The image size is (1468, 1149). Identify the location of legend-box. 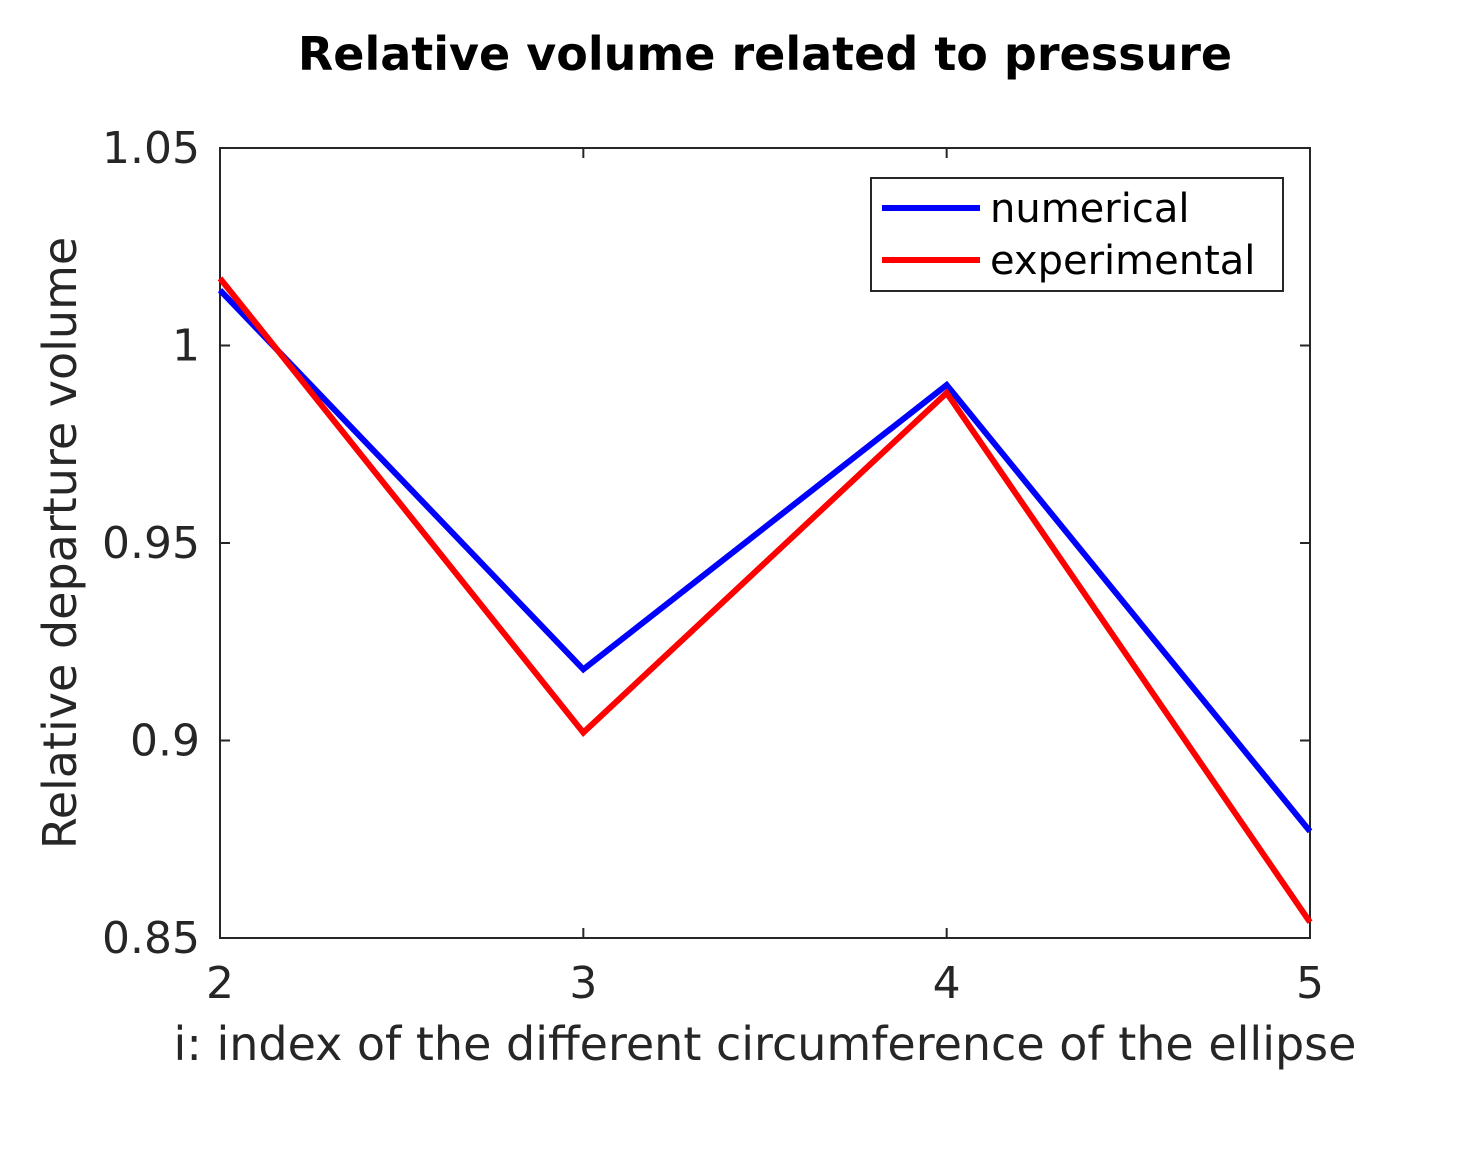
(1077, 234).